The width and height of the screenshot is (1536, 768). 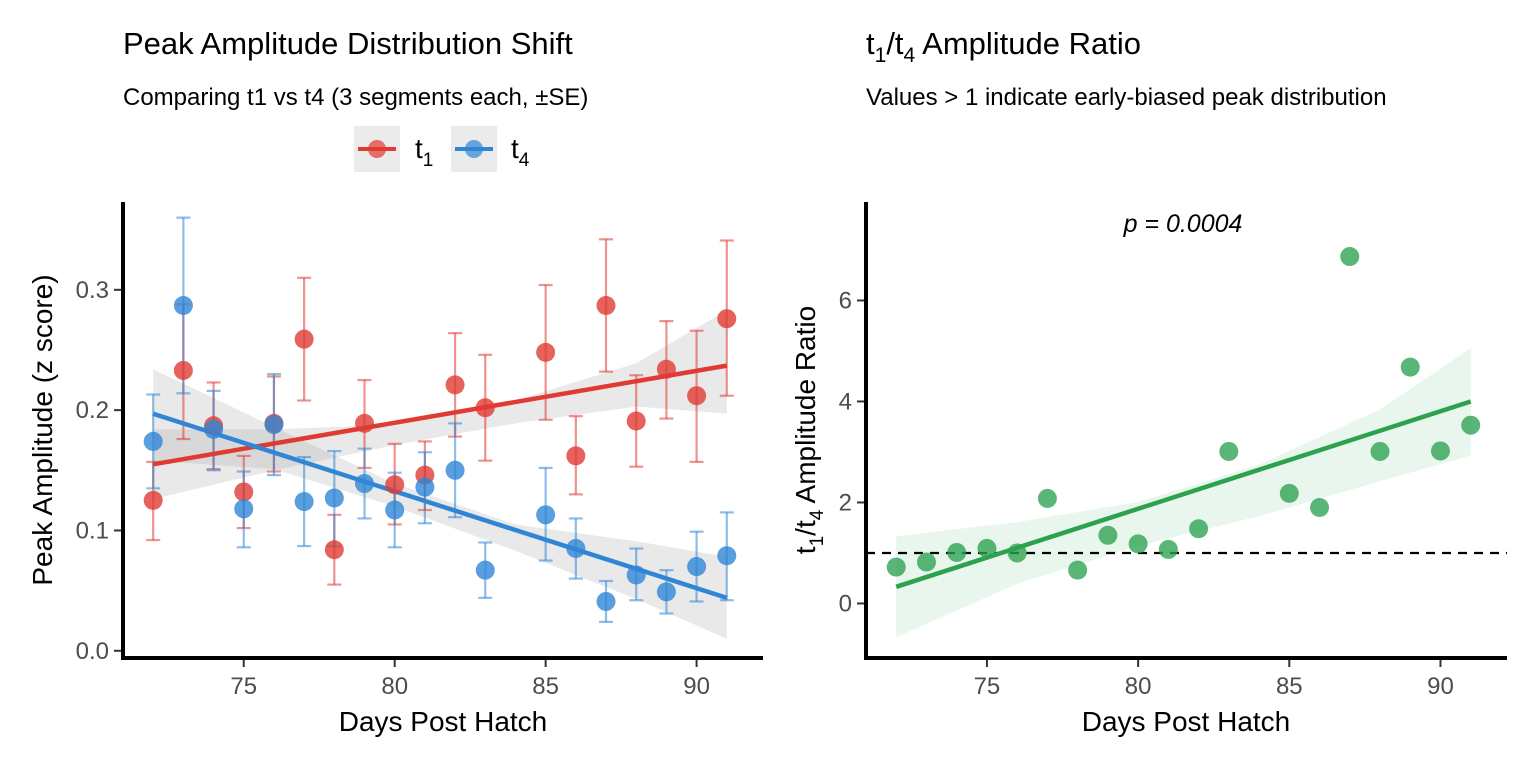 What do you see at coordinates (440, 415) in the screenshot?
I see `trend-line-t1` at bounding box center [440, 415].